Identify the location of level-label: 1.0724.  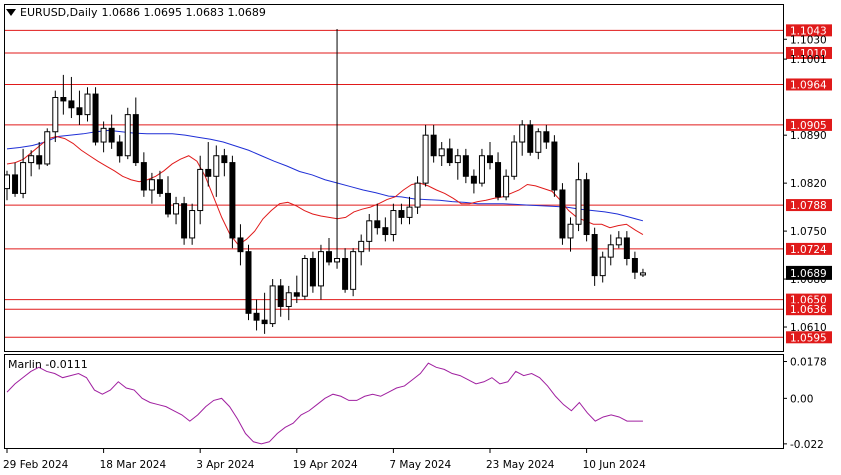
(808, 250).